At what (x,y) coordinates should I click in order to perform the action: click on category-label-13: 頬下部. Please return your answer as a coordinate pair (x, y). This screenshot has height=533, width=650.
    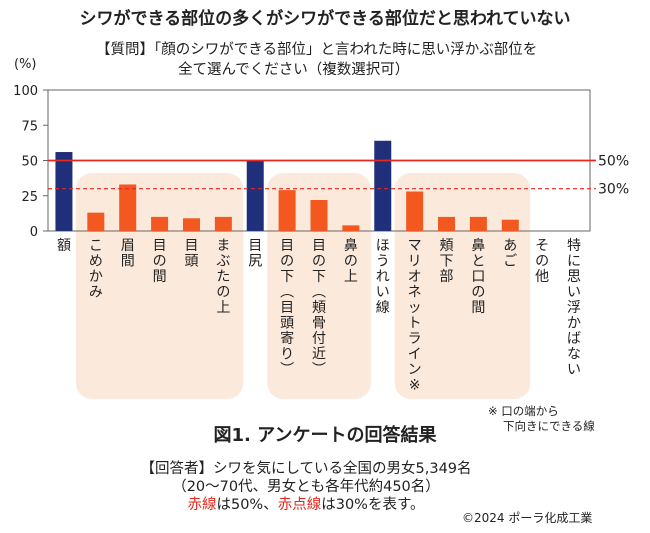
    Looking at the image, I should click on (447, 261).